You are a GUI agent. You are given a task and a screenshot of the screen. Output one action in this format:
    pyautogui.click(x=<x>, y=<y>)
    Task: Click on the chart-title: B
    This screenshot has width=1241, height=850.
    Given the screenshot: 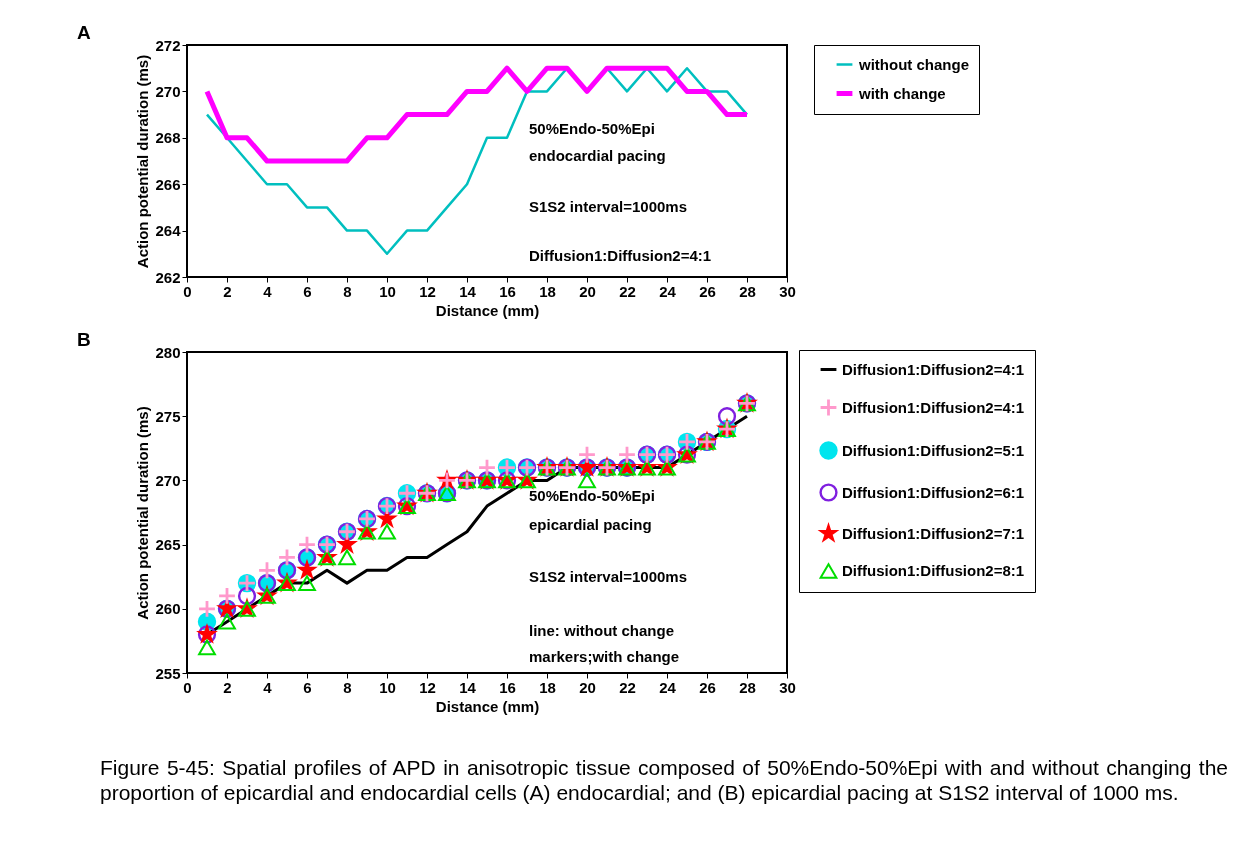 What is the action you would take?
    pyautogui.click(x=84, y=339)
    